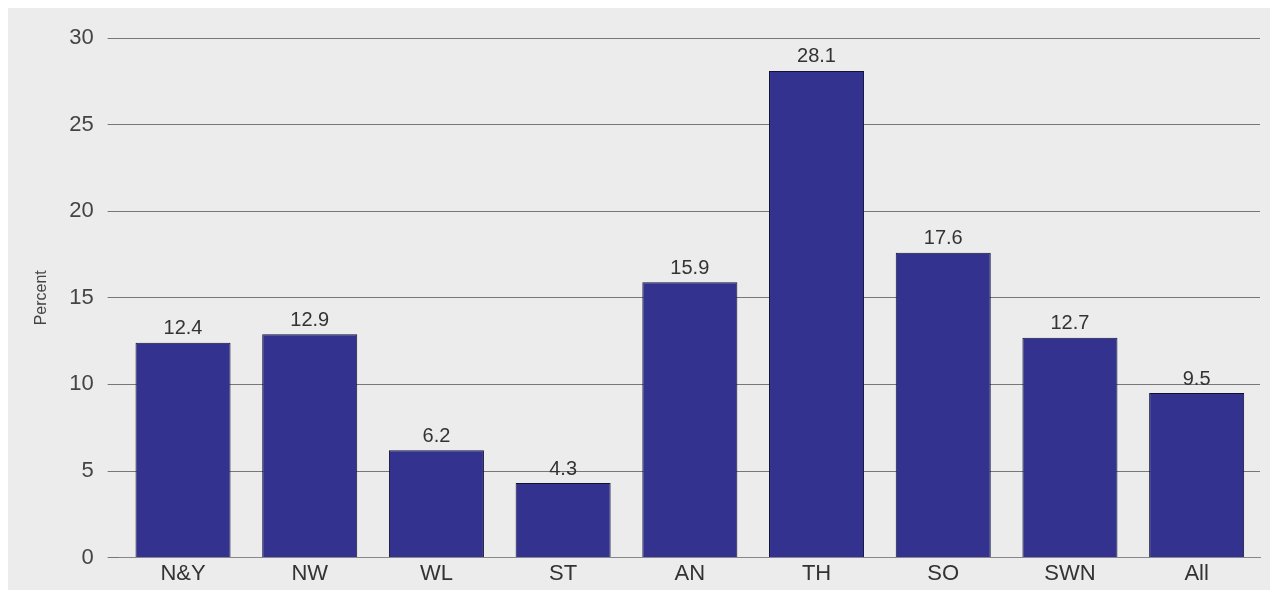  Describe the element at coordinates (183, 327) in the screenshot. I see `data-label: 12.4` at that location.